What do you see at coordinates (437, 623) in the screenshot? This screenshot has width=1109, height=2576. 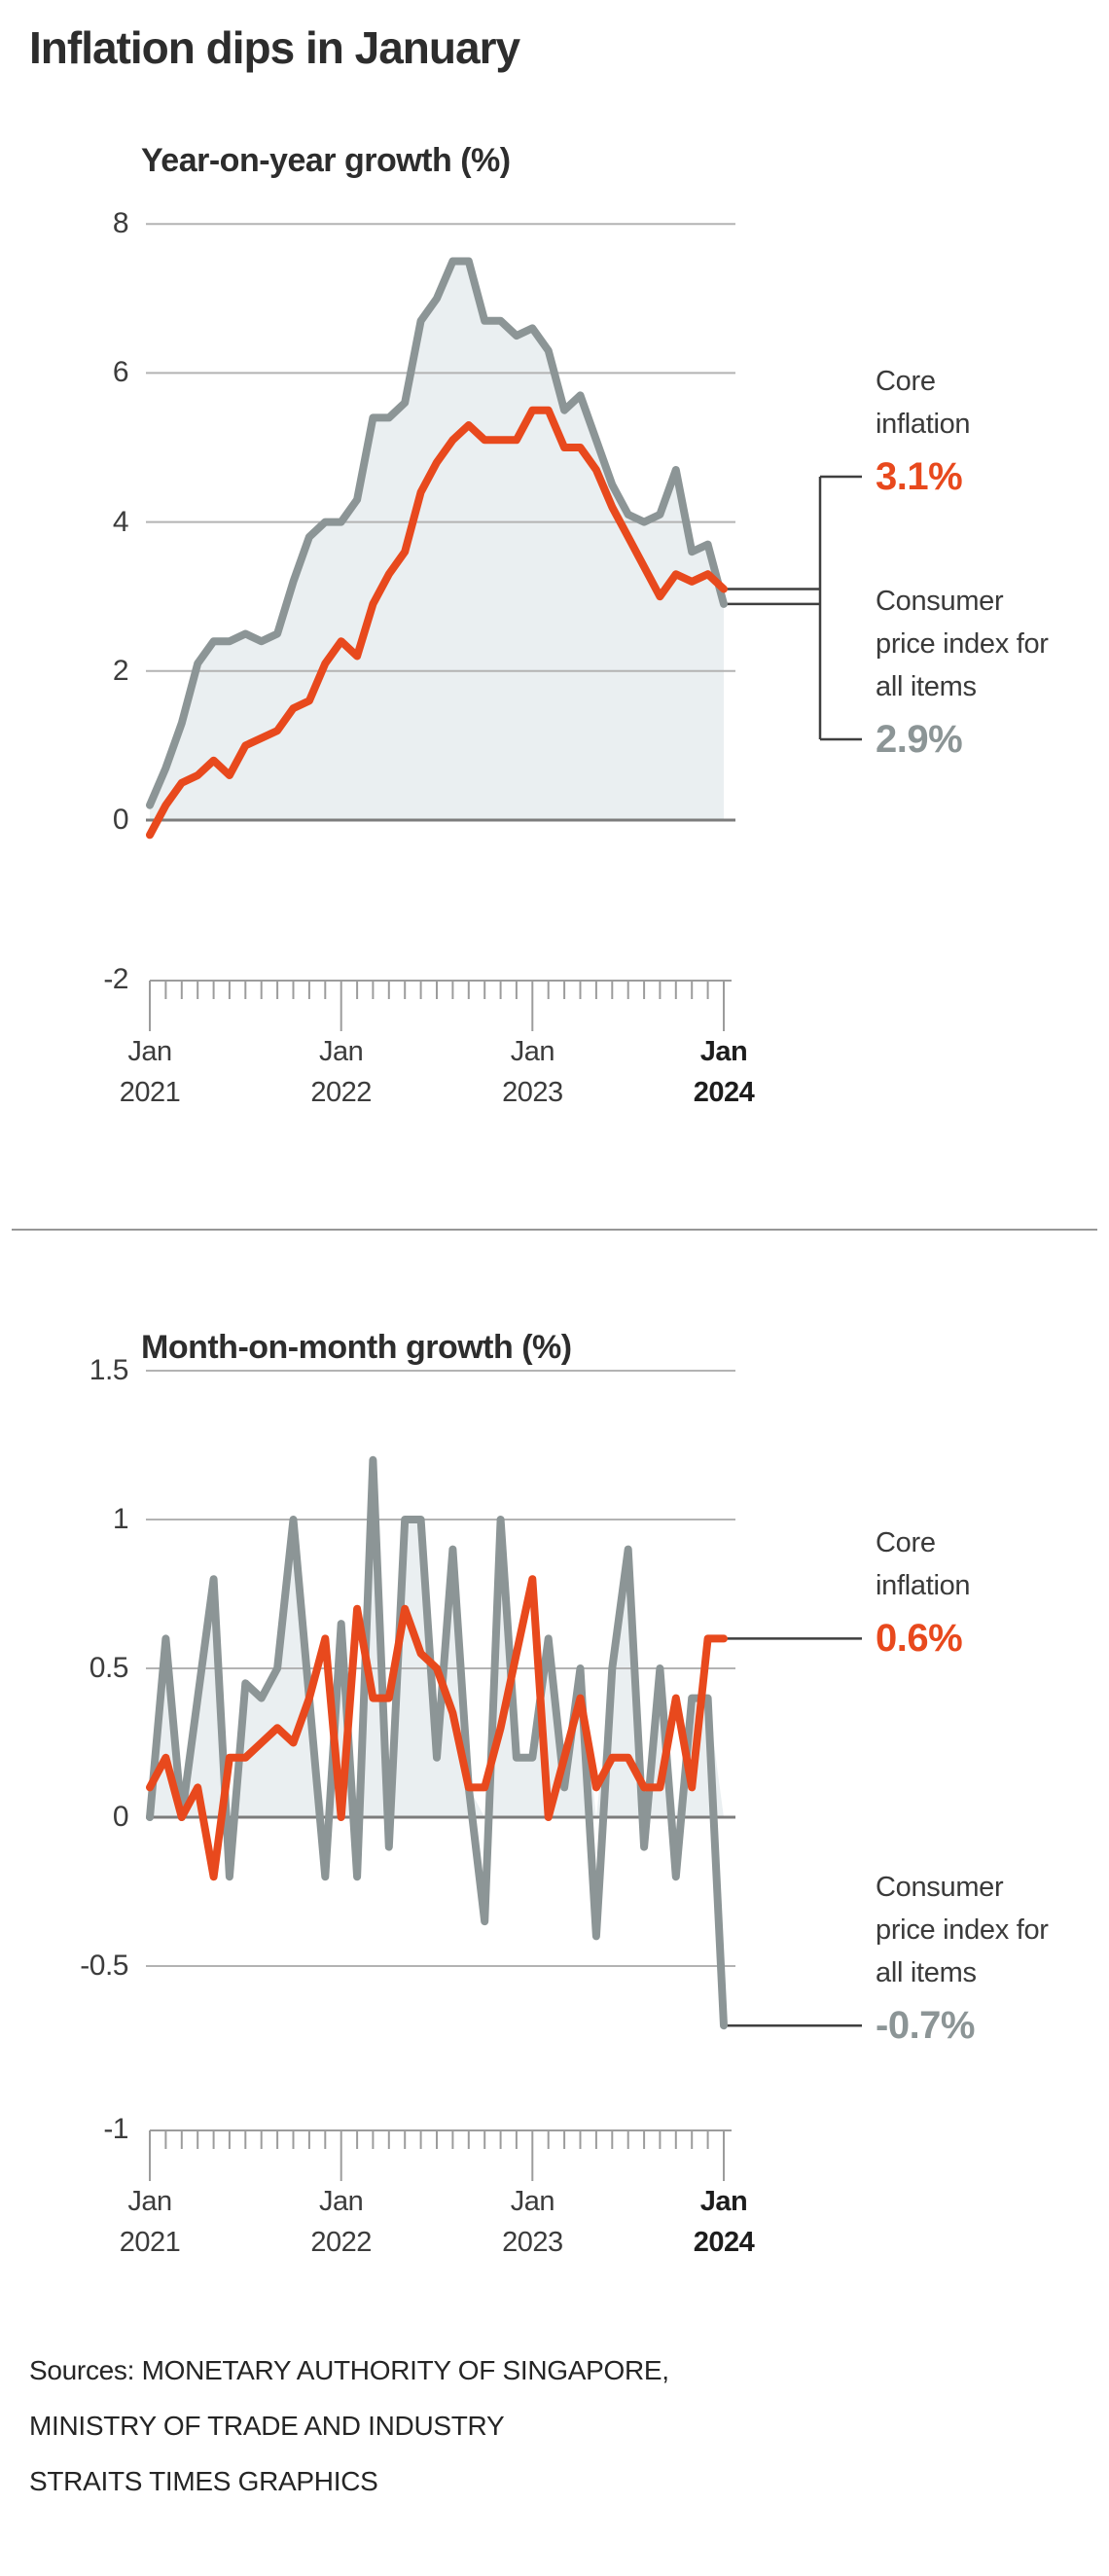 I see `yoy-core-line` at bounding box center [437, 623].